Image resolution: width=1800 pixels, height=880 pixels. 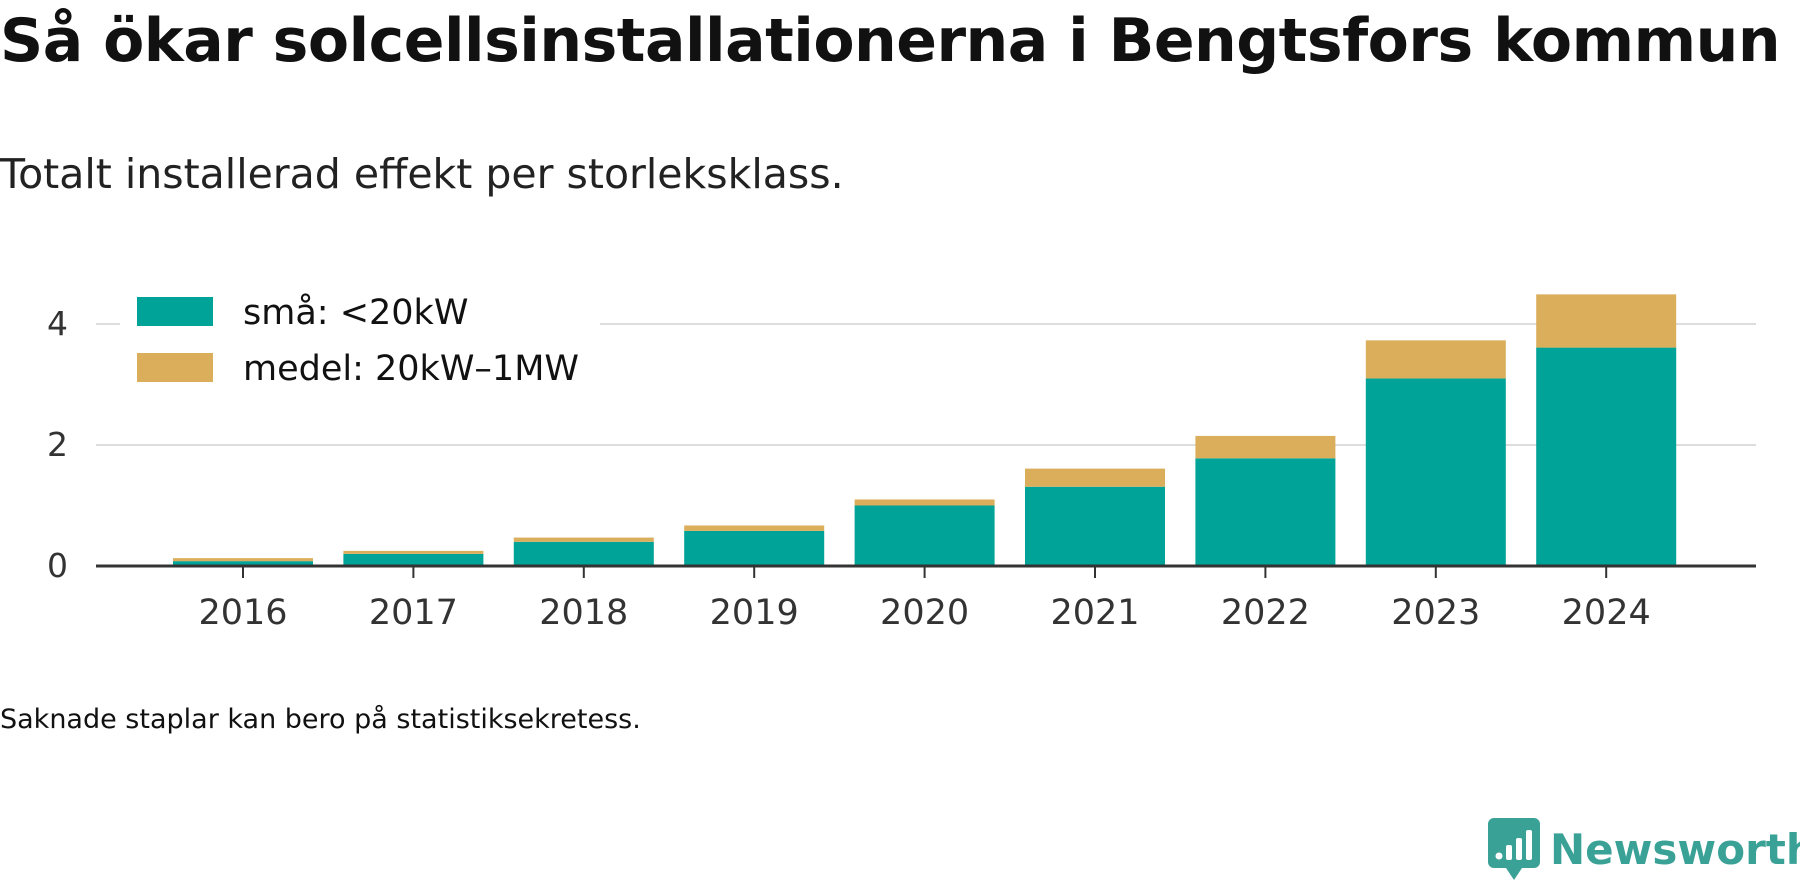 What do you see at coordinates (924, 502) in the screenshot?
I see `bar-segment-medel-2020` at bounding box center [924, 502].